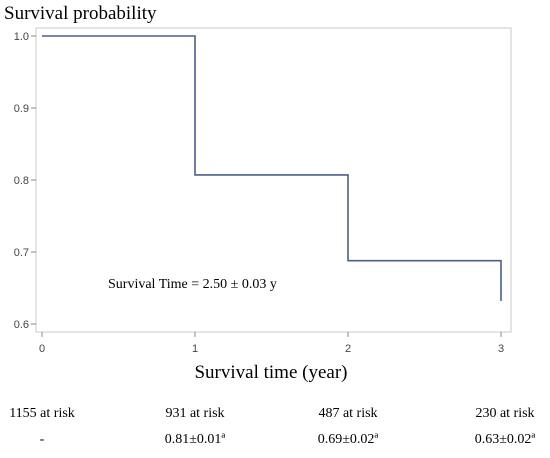 The height and width of the screenshot is (458, 550). What do you see at coordinates (271, 343) in the screenshot?
I see `x-axis: 0 1 2 3` at bounding box center [271, 343].